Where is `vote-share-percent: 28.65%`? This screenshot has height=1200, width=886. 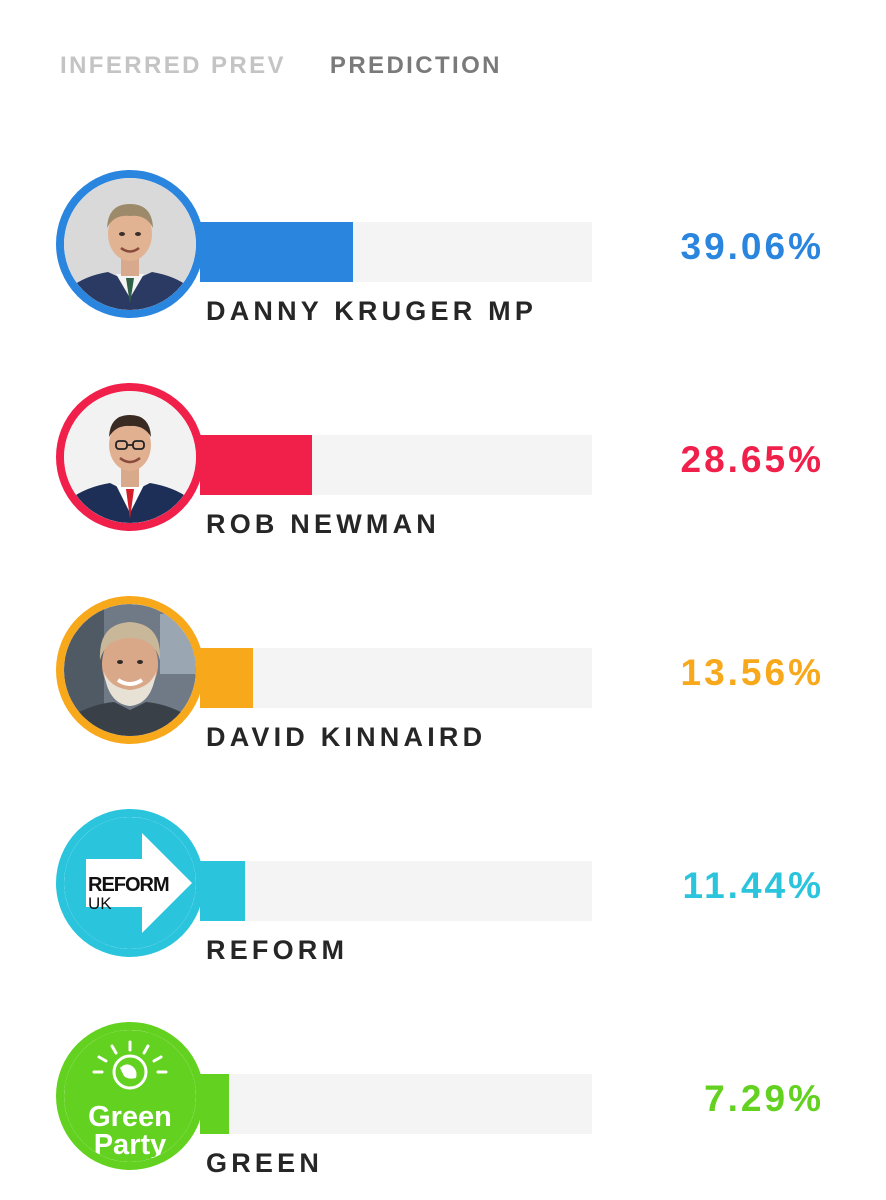 vote-share-percent: 28.65% is located at coordinates (752, 459).